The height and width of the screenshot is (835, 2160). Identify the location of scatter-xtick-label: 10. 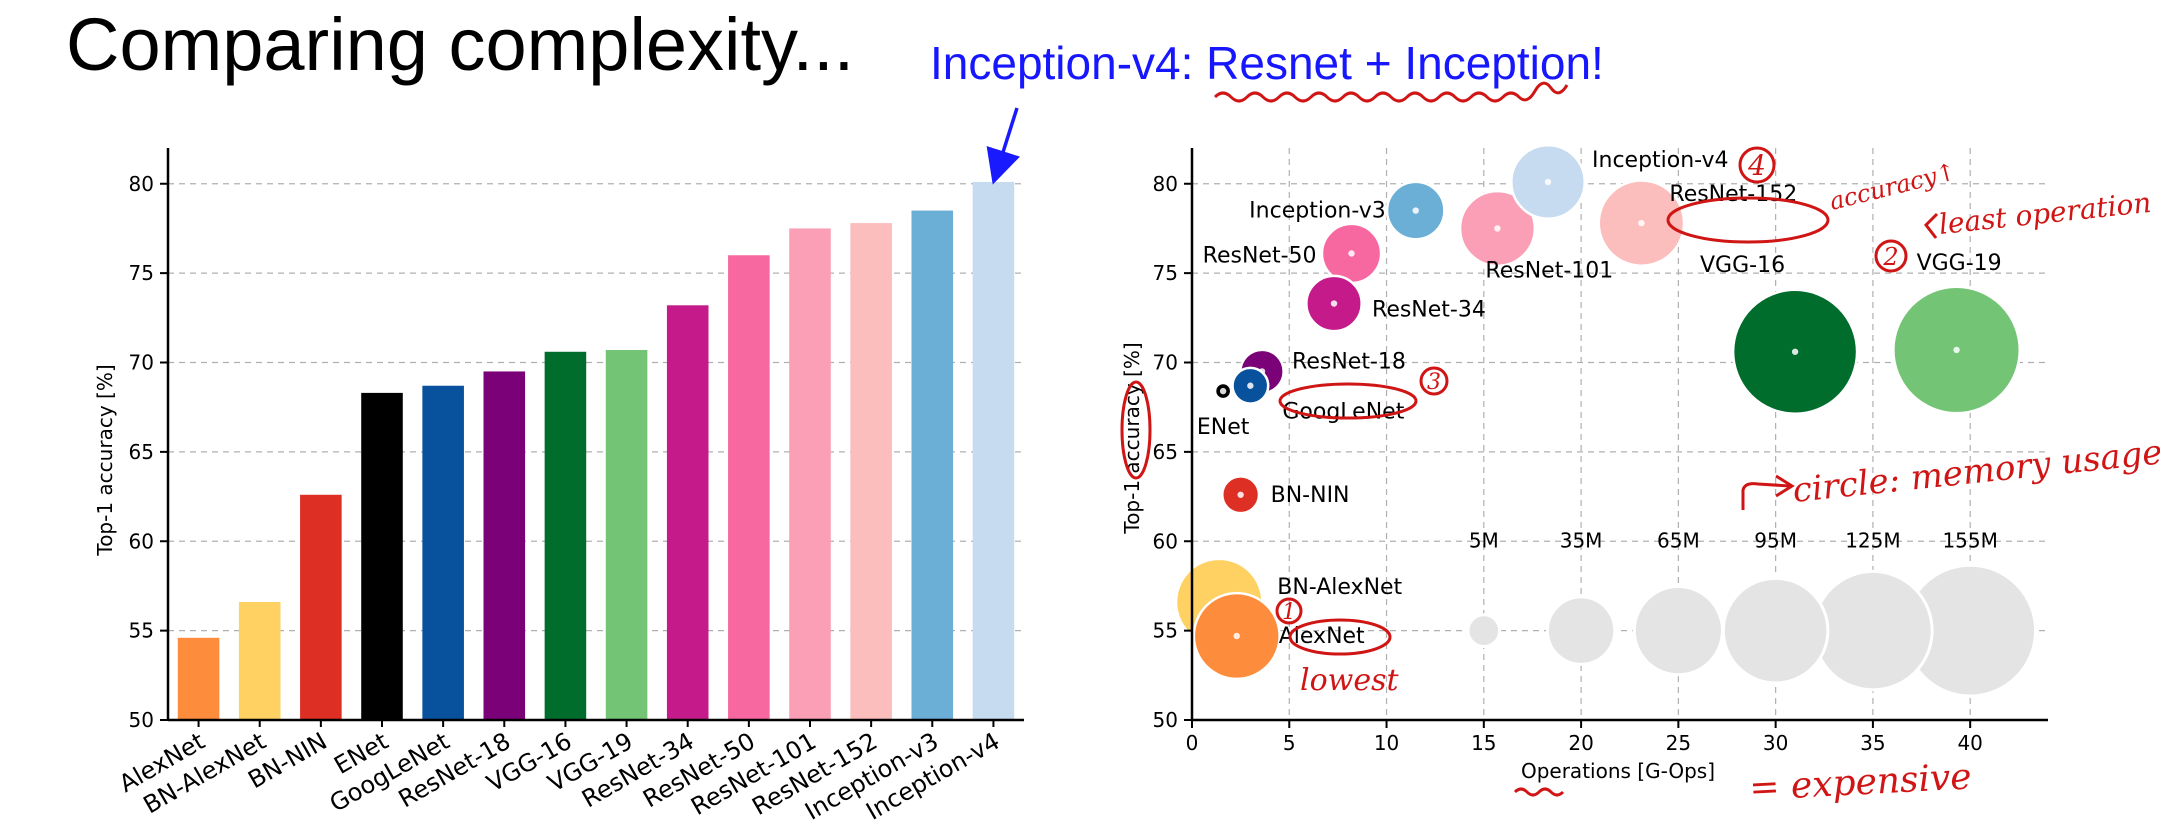
(1386, 743).